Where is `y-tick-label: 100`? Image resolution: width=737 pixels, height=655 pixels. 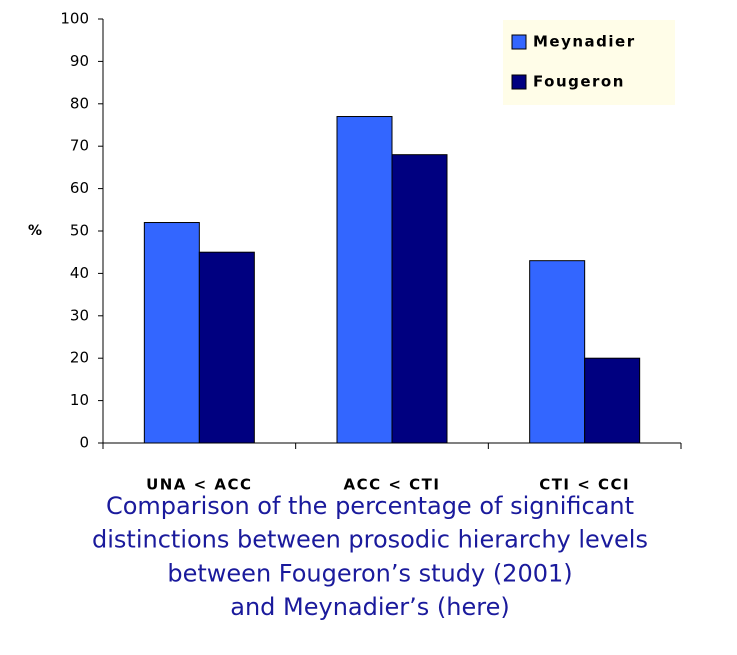 y-tick-label: 100 is located at coordinates (74, 19).